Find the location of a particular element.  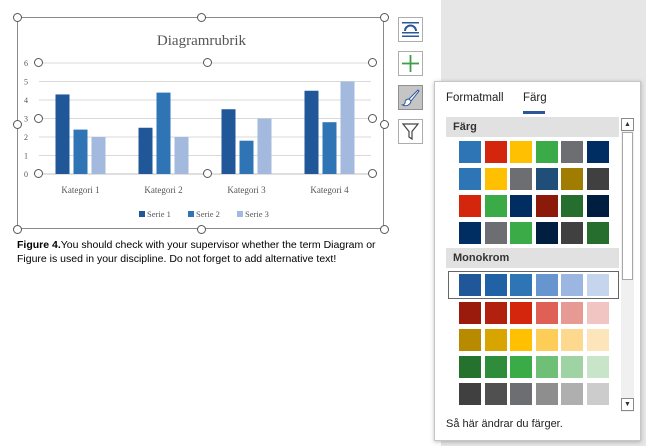

y-tick-label: 4 is located at coordinates (26, 100).